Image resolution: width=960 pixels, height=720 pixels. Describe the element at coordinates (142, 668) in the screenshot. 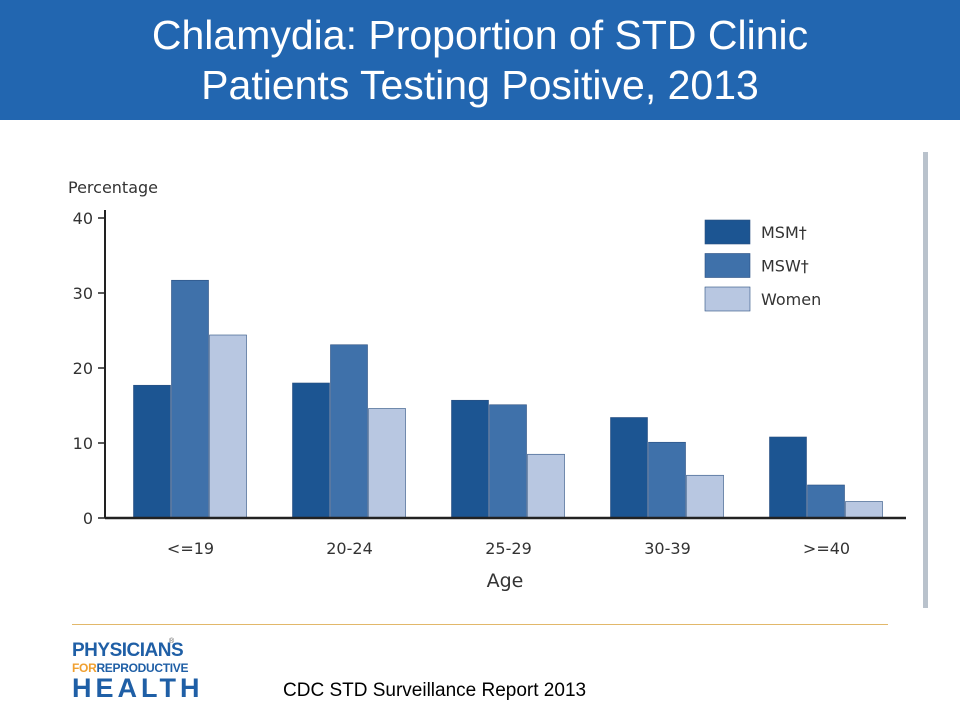

I see `logo-text-reproductive: REPRODUCTIVE` at that location.